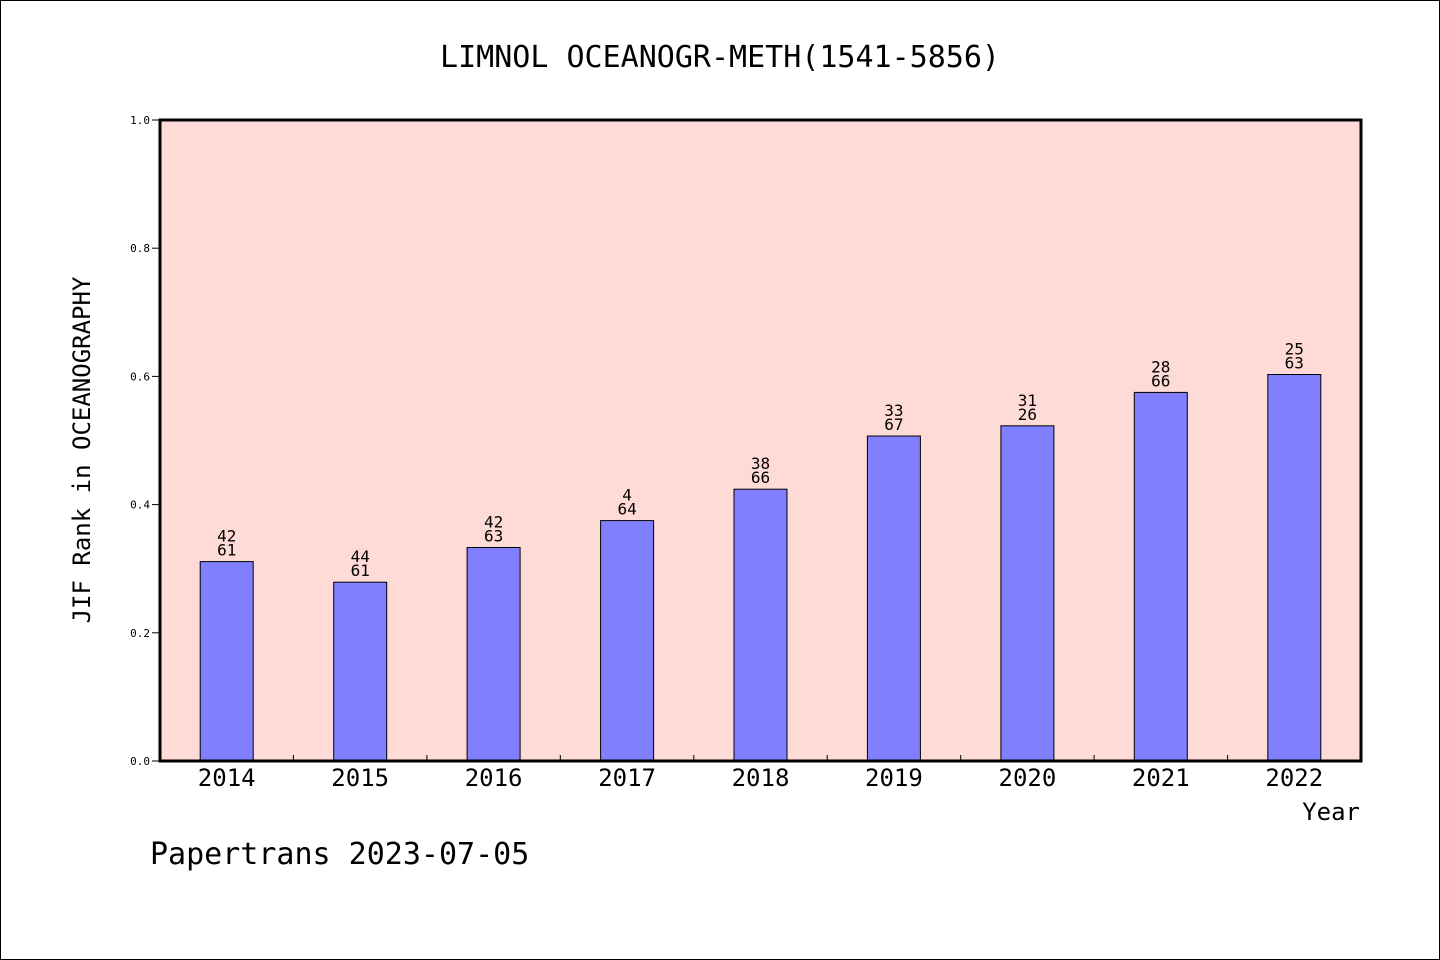  Describe the element at coordinates (1160, 380) in the screenshot. I see `data-label-bottom-2021: 66` at that location.